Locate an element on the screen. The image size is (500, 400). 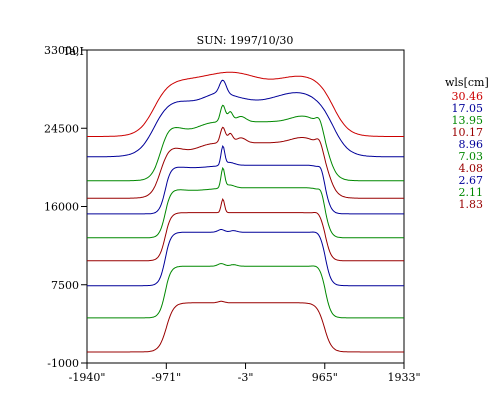
legend-entry: 13.95 is located at coordinates (468, 120).